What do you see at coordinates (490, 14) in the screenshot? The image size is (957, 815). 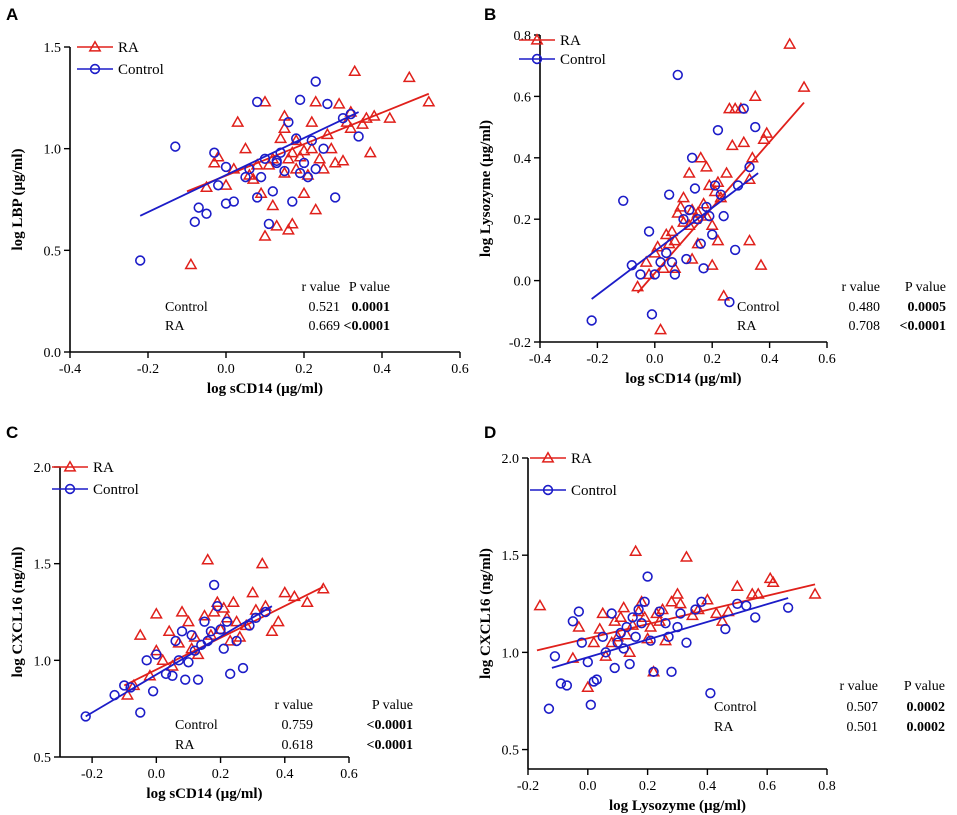 I see `panel-letter: B` at bounding box center [490, 14].